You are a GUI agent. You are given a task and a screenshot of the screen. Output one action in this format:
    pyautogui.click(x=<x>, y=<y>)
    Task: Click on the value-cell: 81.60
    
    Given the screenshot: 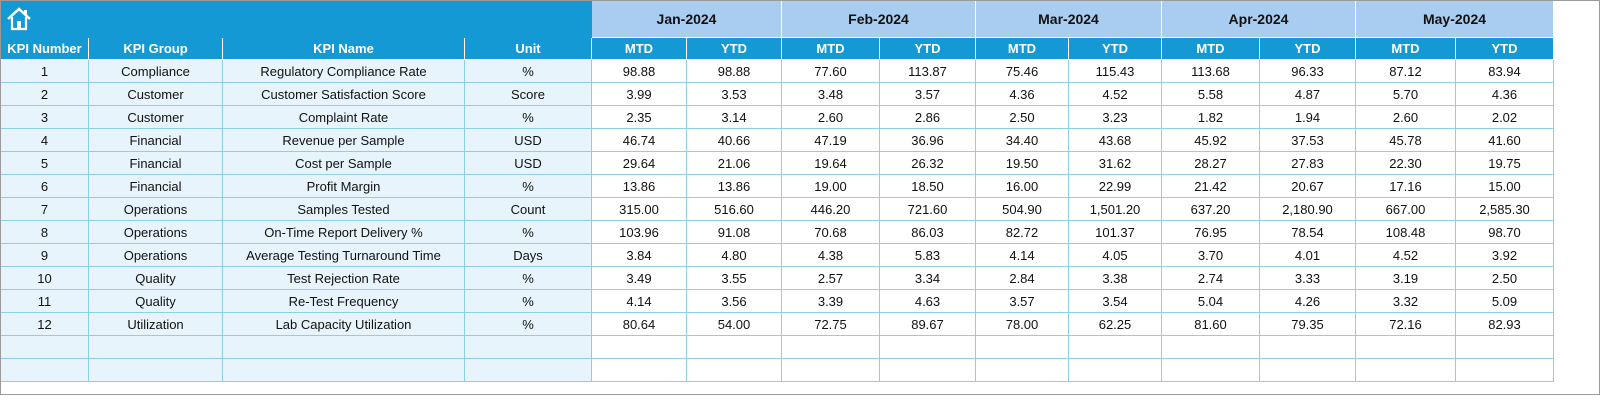 What is the action you would take?
    pyautogui.click(x=1211, y=324)
    